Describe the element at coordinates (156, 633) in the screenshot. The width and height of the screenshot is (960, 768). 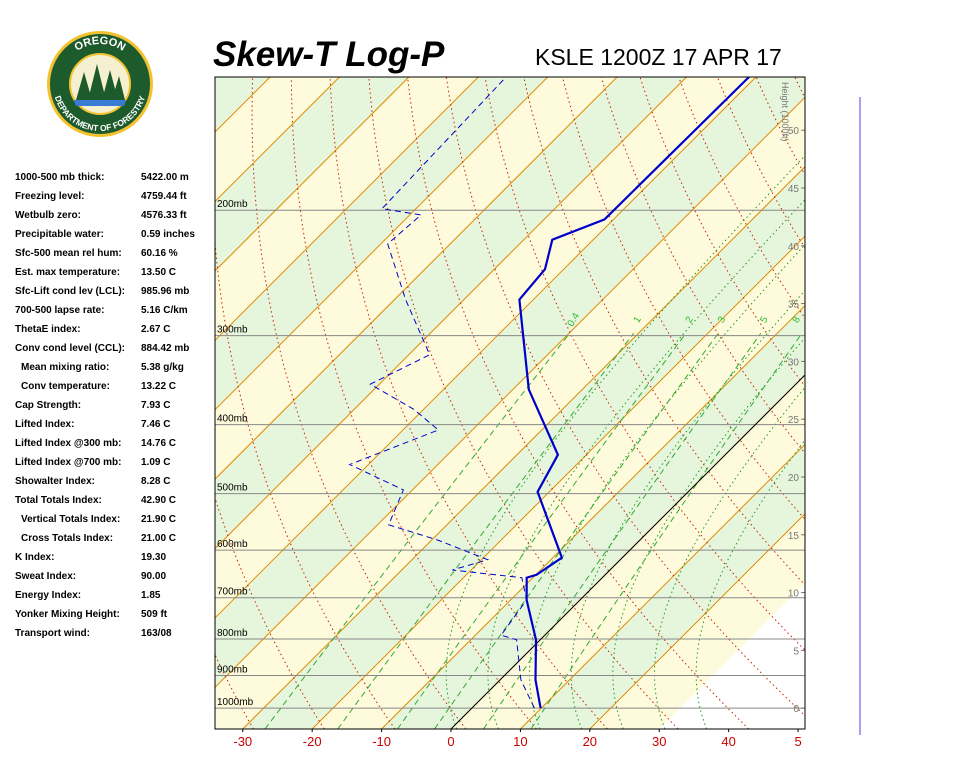
I see `stat-value: 163/08` at that location.